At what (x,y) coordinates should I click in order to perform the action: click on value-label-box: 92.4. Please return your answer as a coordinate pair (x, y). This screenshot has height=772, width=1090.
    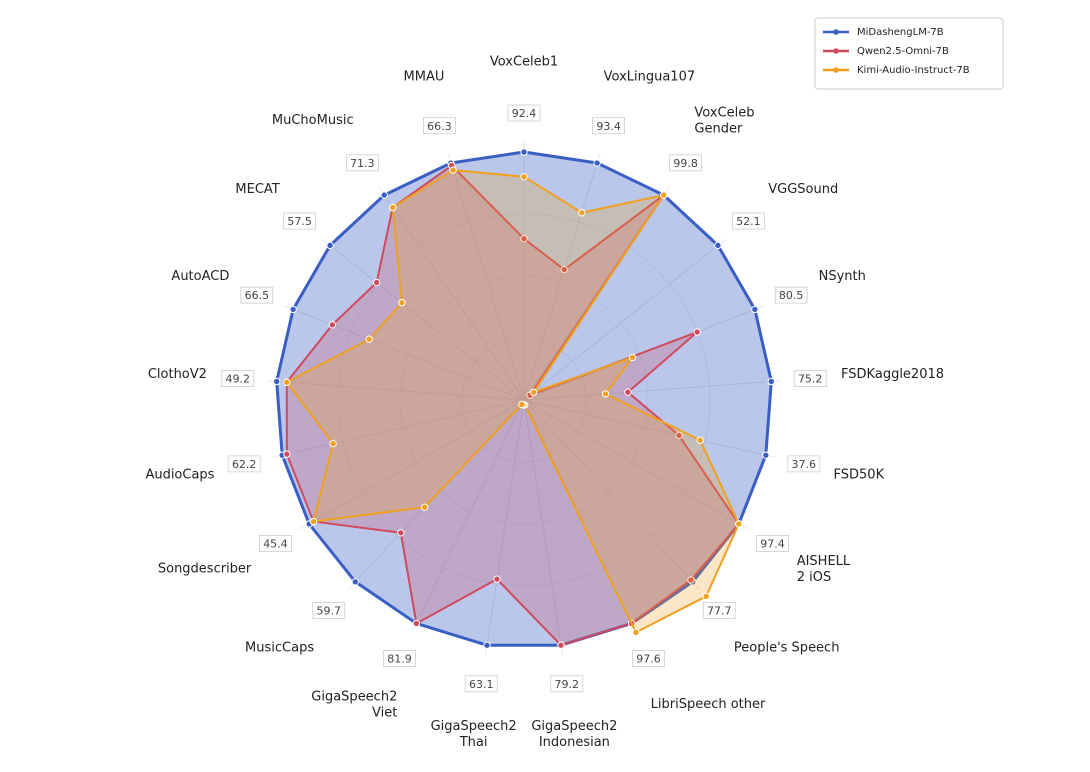
    Looking at the image, I should click on (524, 113).